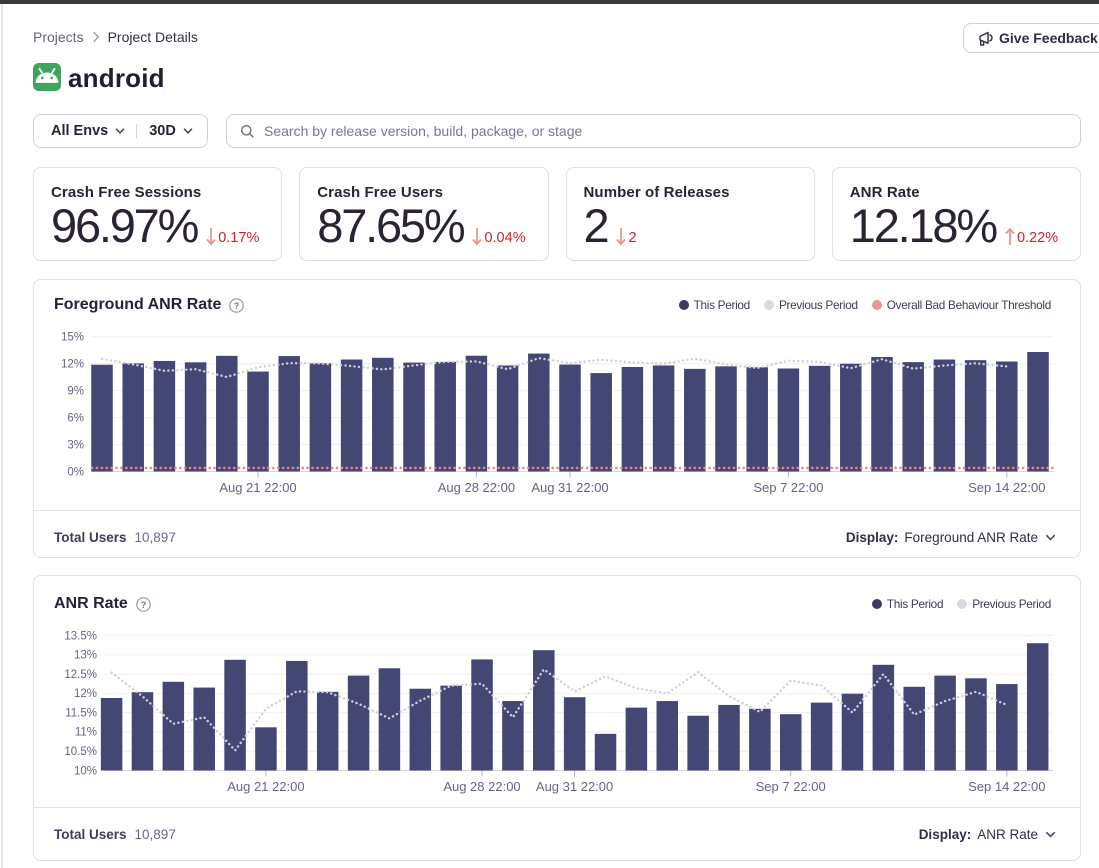  I want to click on svg-text: 0%, so click(75, 472).